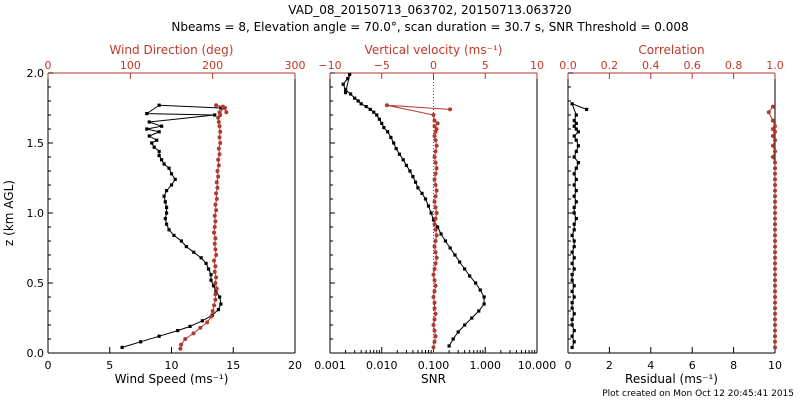 The image size is (800, 400). Describe the element at coordinates (203, 227) in the screenshot. I see `series-top` at that location.